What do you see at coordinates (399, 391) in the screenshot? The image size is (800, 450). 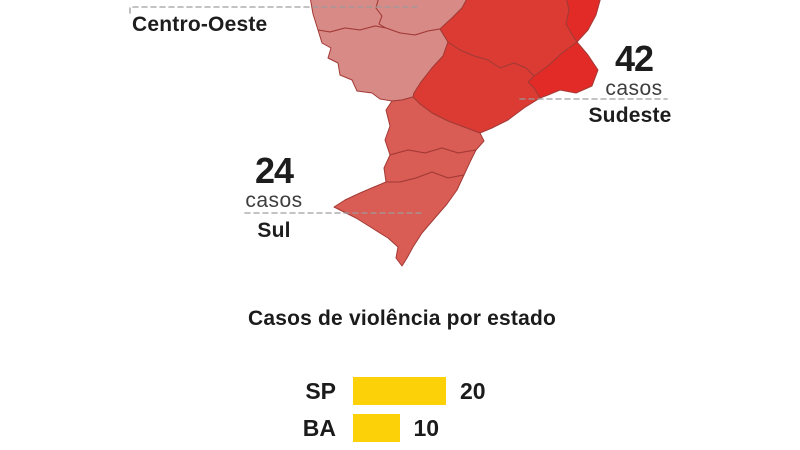 I see `bar-sp` at bounding box center [399, 391].